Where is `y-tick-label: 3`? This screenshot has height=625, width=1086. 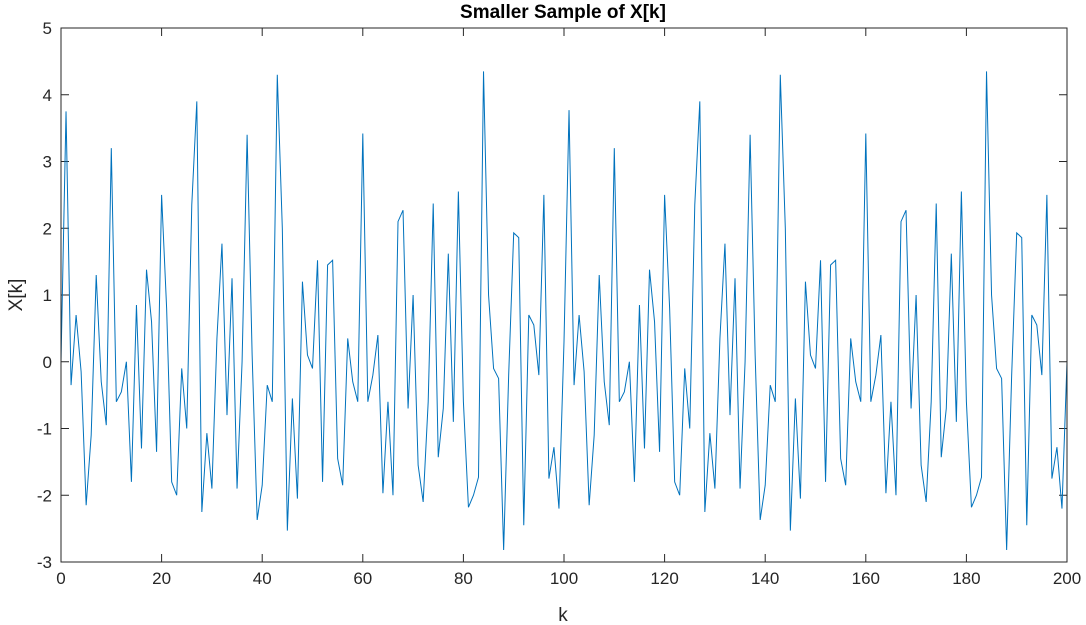 y-tick-label: 3 is located at coordinates (47, 162).